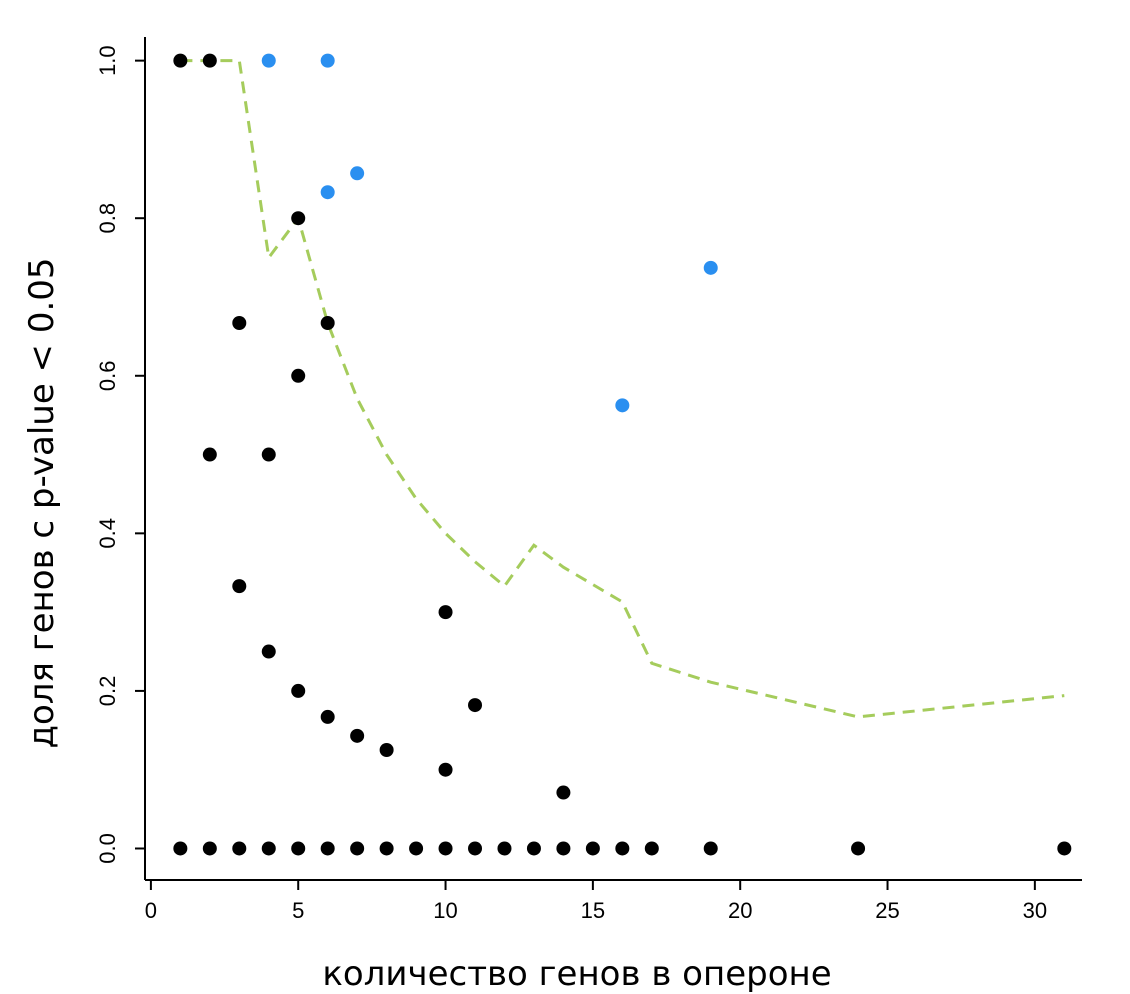 The image size is (1130, 994). Describe the element at coordinates (107, 60) in the screenshot. I see `y-tick-label: 1.0` at that location.